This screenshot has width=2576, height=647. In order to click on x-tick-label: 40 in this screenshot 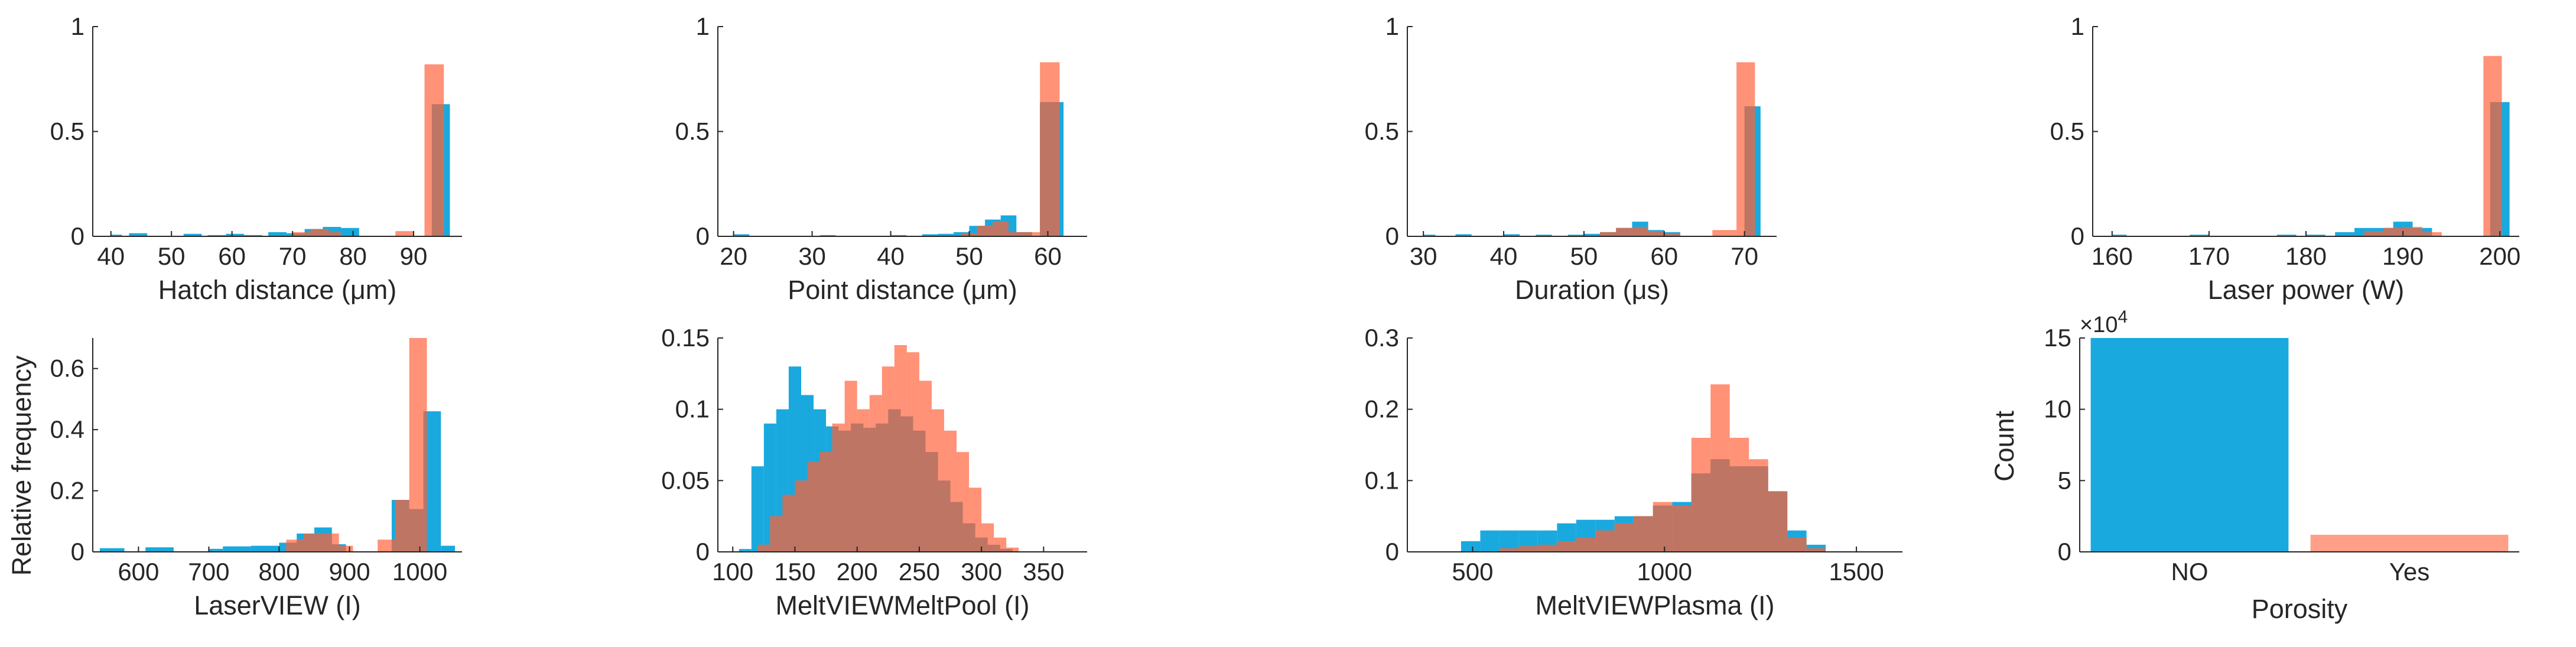, I will do `click(1504, 256)`.